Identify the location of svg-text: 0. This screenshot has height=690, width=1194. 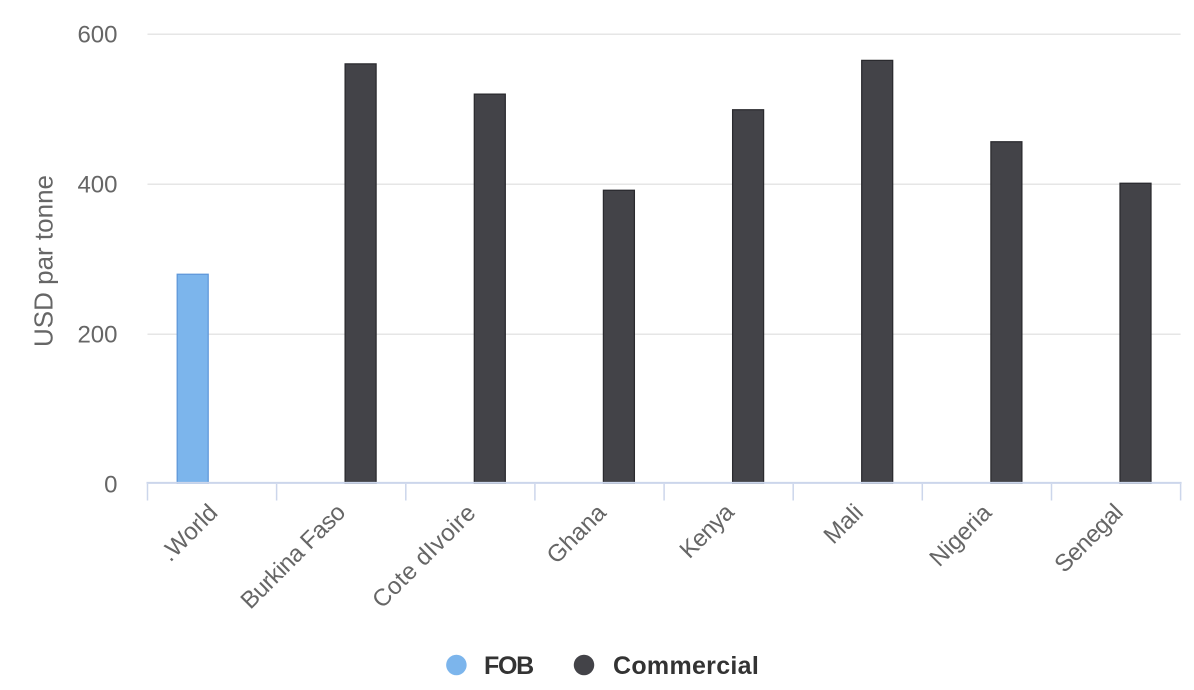
(110, 485).